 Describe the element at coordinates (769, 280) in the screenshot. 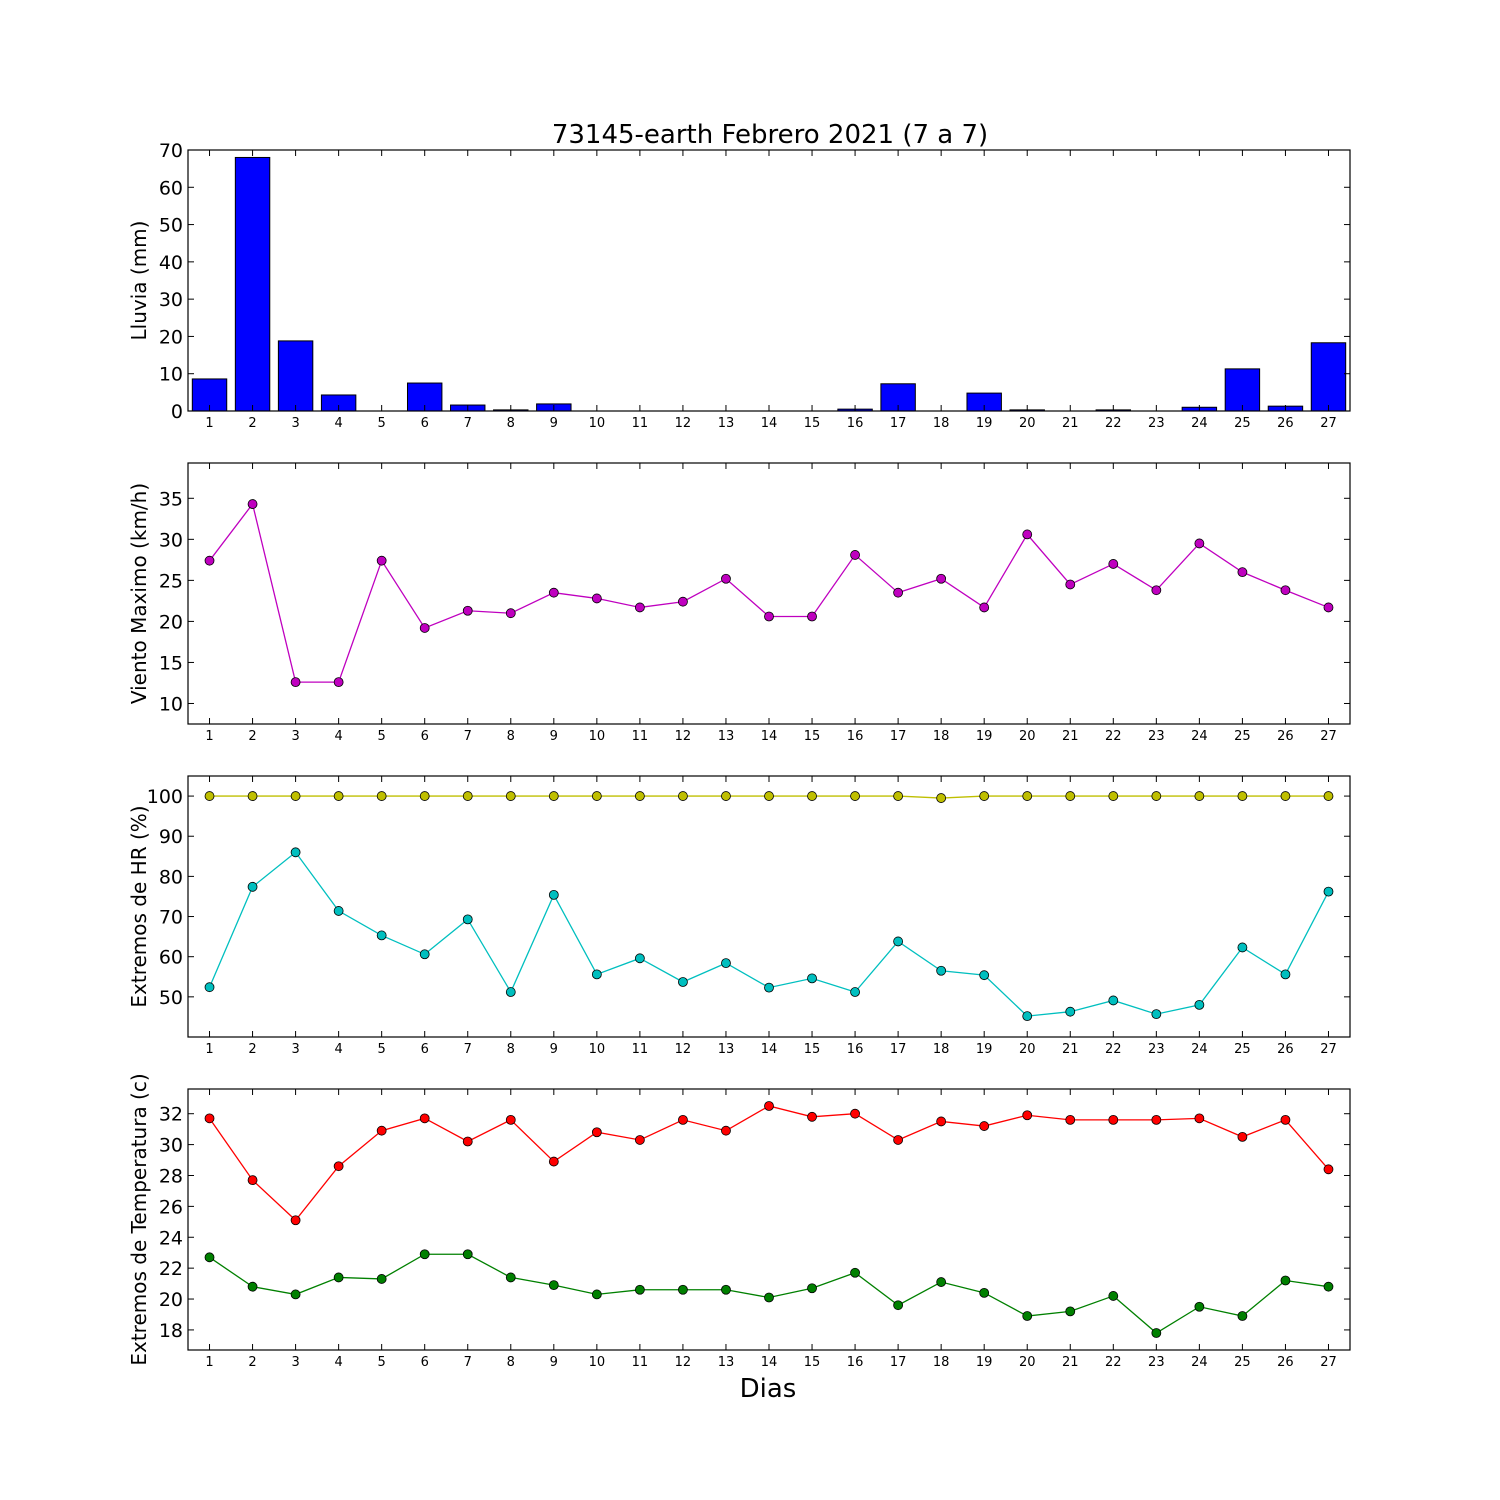

I see `rain-plot-frame` at that location.